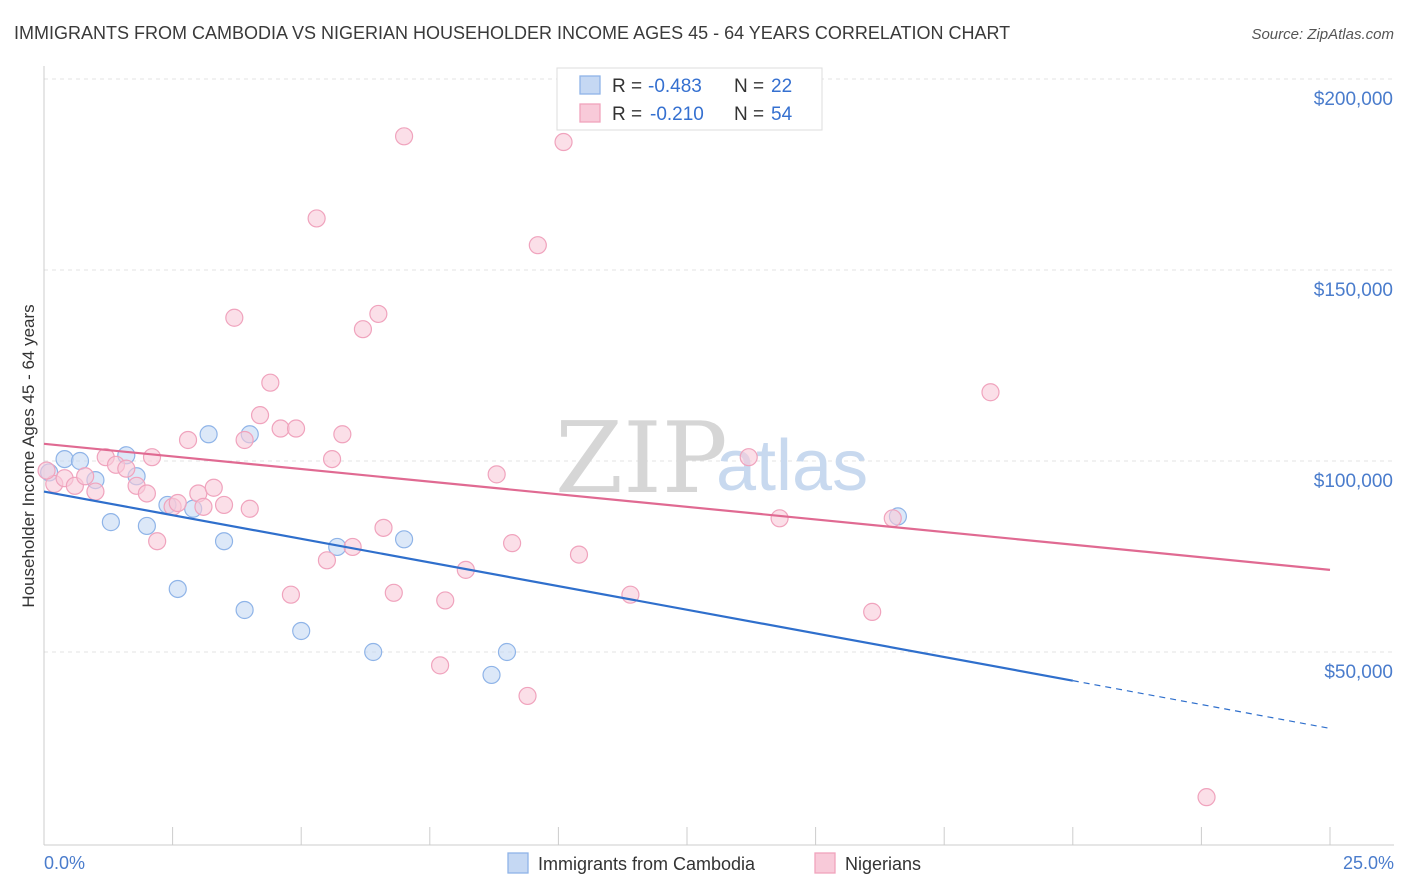  What do you see at coordinates (883, 864) in the screenshot?
I see `series-legend-label-nigerians: Nigerians` at bounding box center [883, 864].